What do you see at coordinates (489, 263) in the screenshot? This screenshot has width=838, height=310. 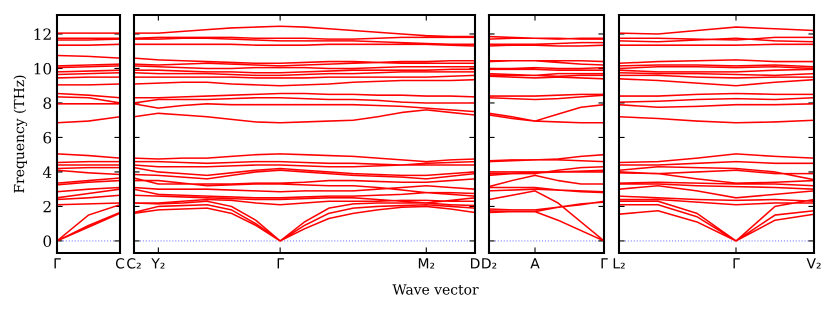 I see `x-tick-label: D₂` at bounding box center [489, 263].